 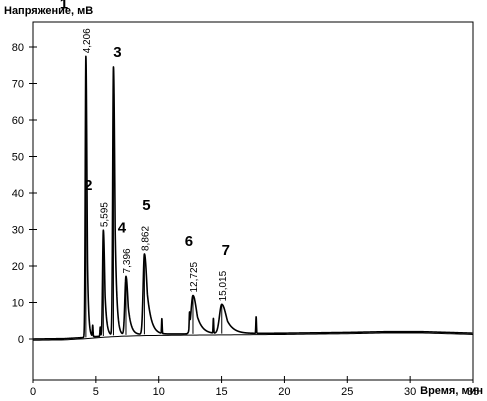 I want to click on peak-number-label: 4, so click(x=122, y=227).